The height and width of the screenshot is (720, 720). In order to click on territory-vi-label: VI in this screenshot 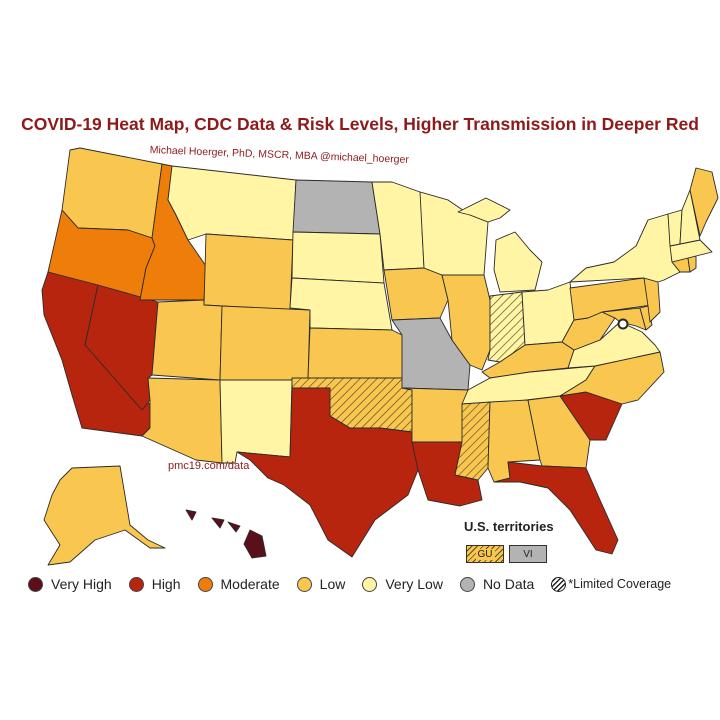, I will do `click(528, 554)`.